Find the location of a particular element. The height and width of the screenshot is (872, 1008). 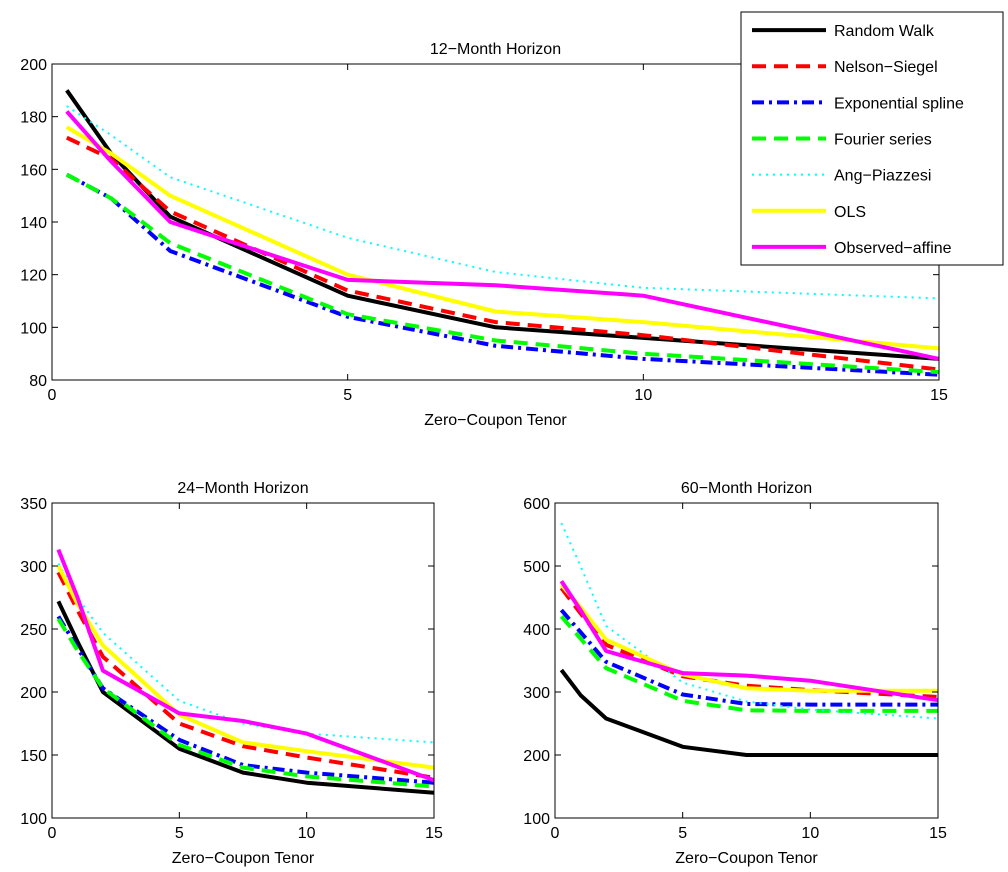

legend-item: Fourier series is located at coordinates (842, 140).